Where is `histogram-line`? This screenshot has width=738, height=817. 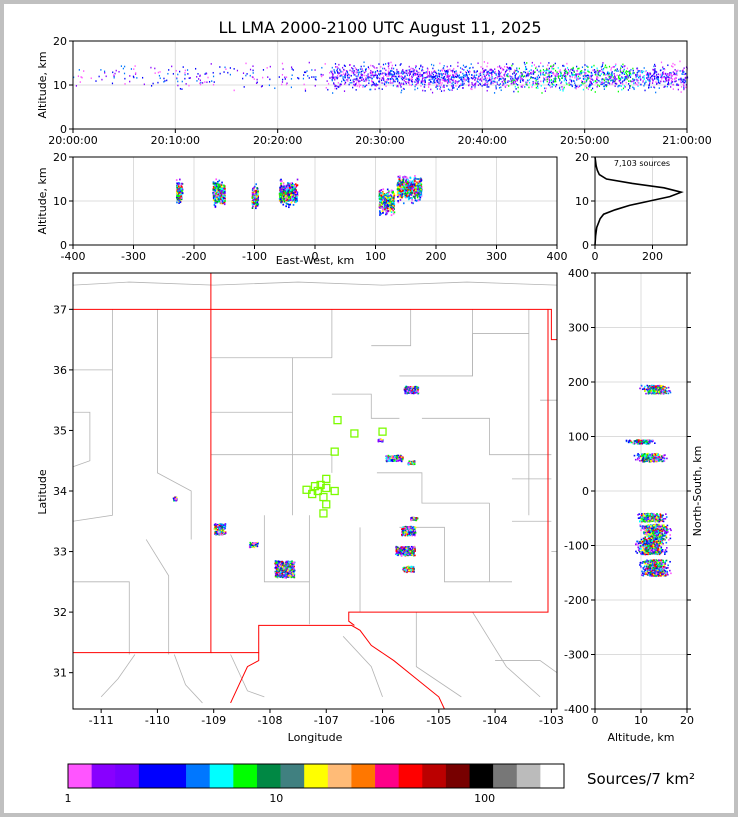 histogram-line is located at coordinates (639, 201).